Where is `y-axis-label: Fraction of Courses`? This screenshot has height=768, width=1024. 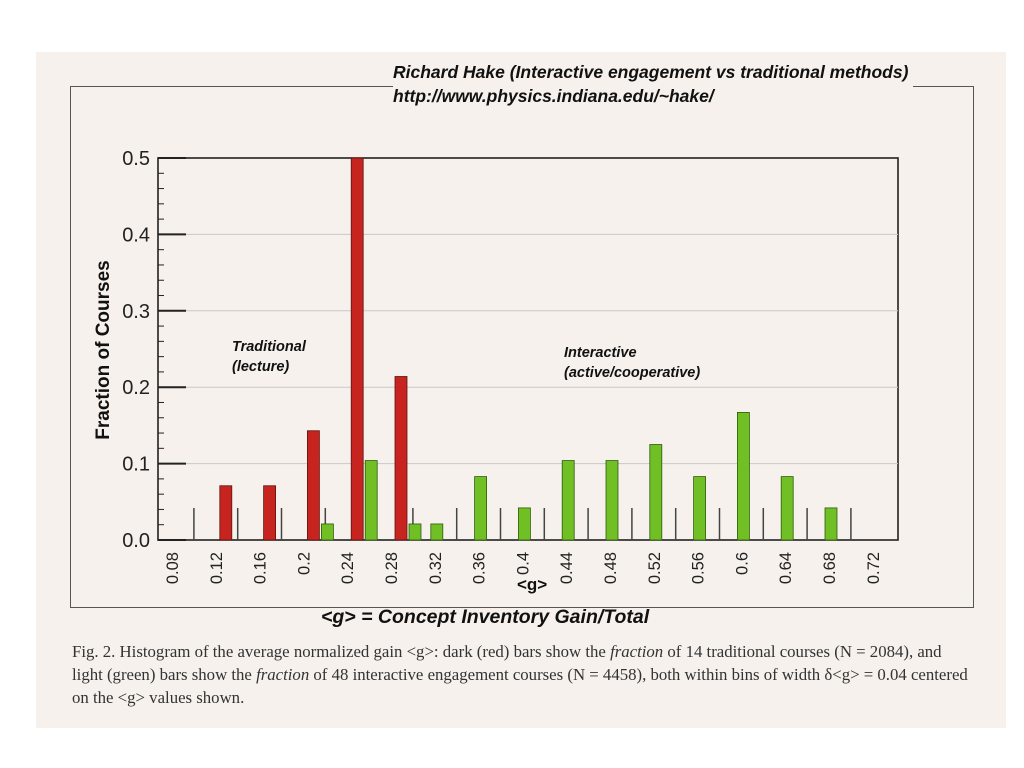
y-axis-label: Fraction of Courses is located at coordinates (103, 349).